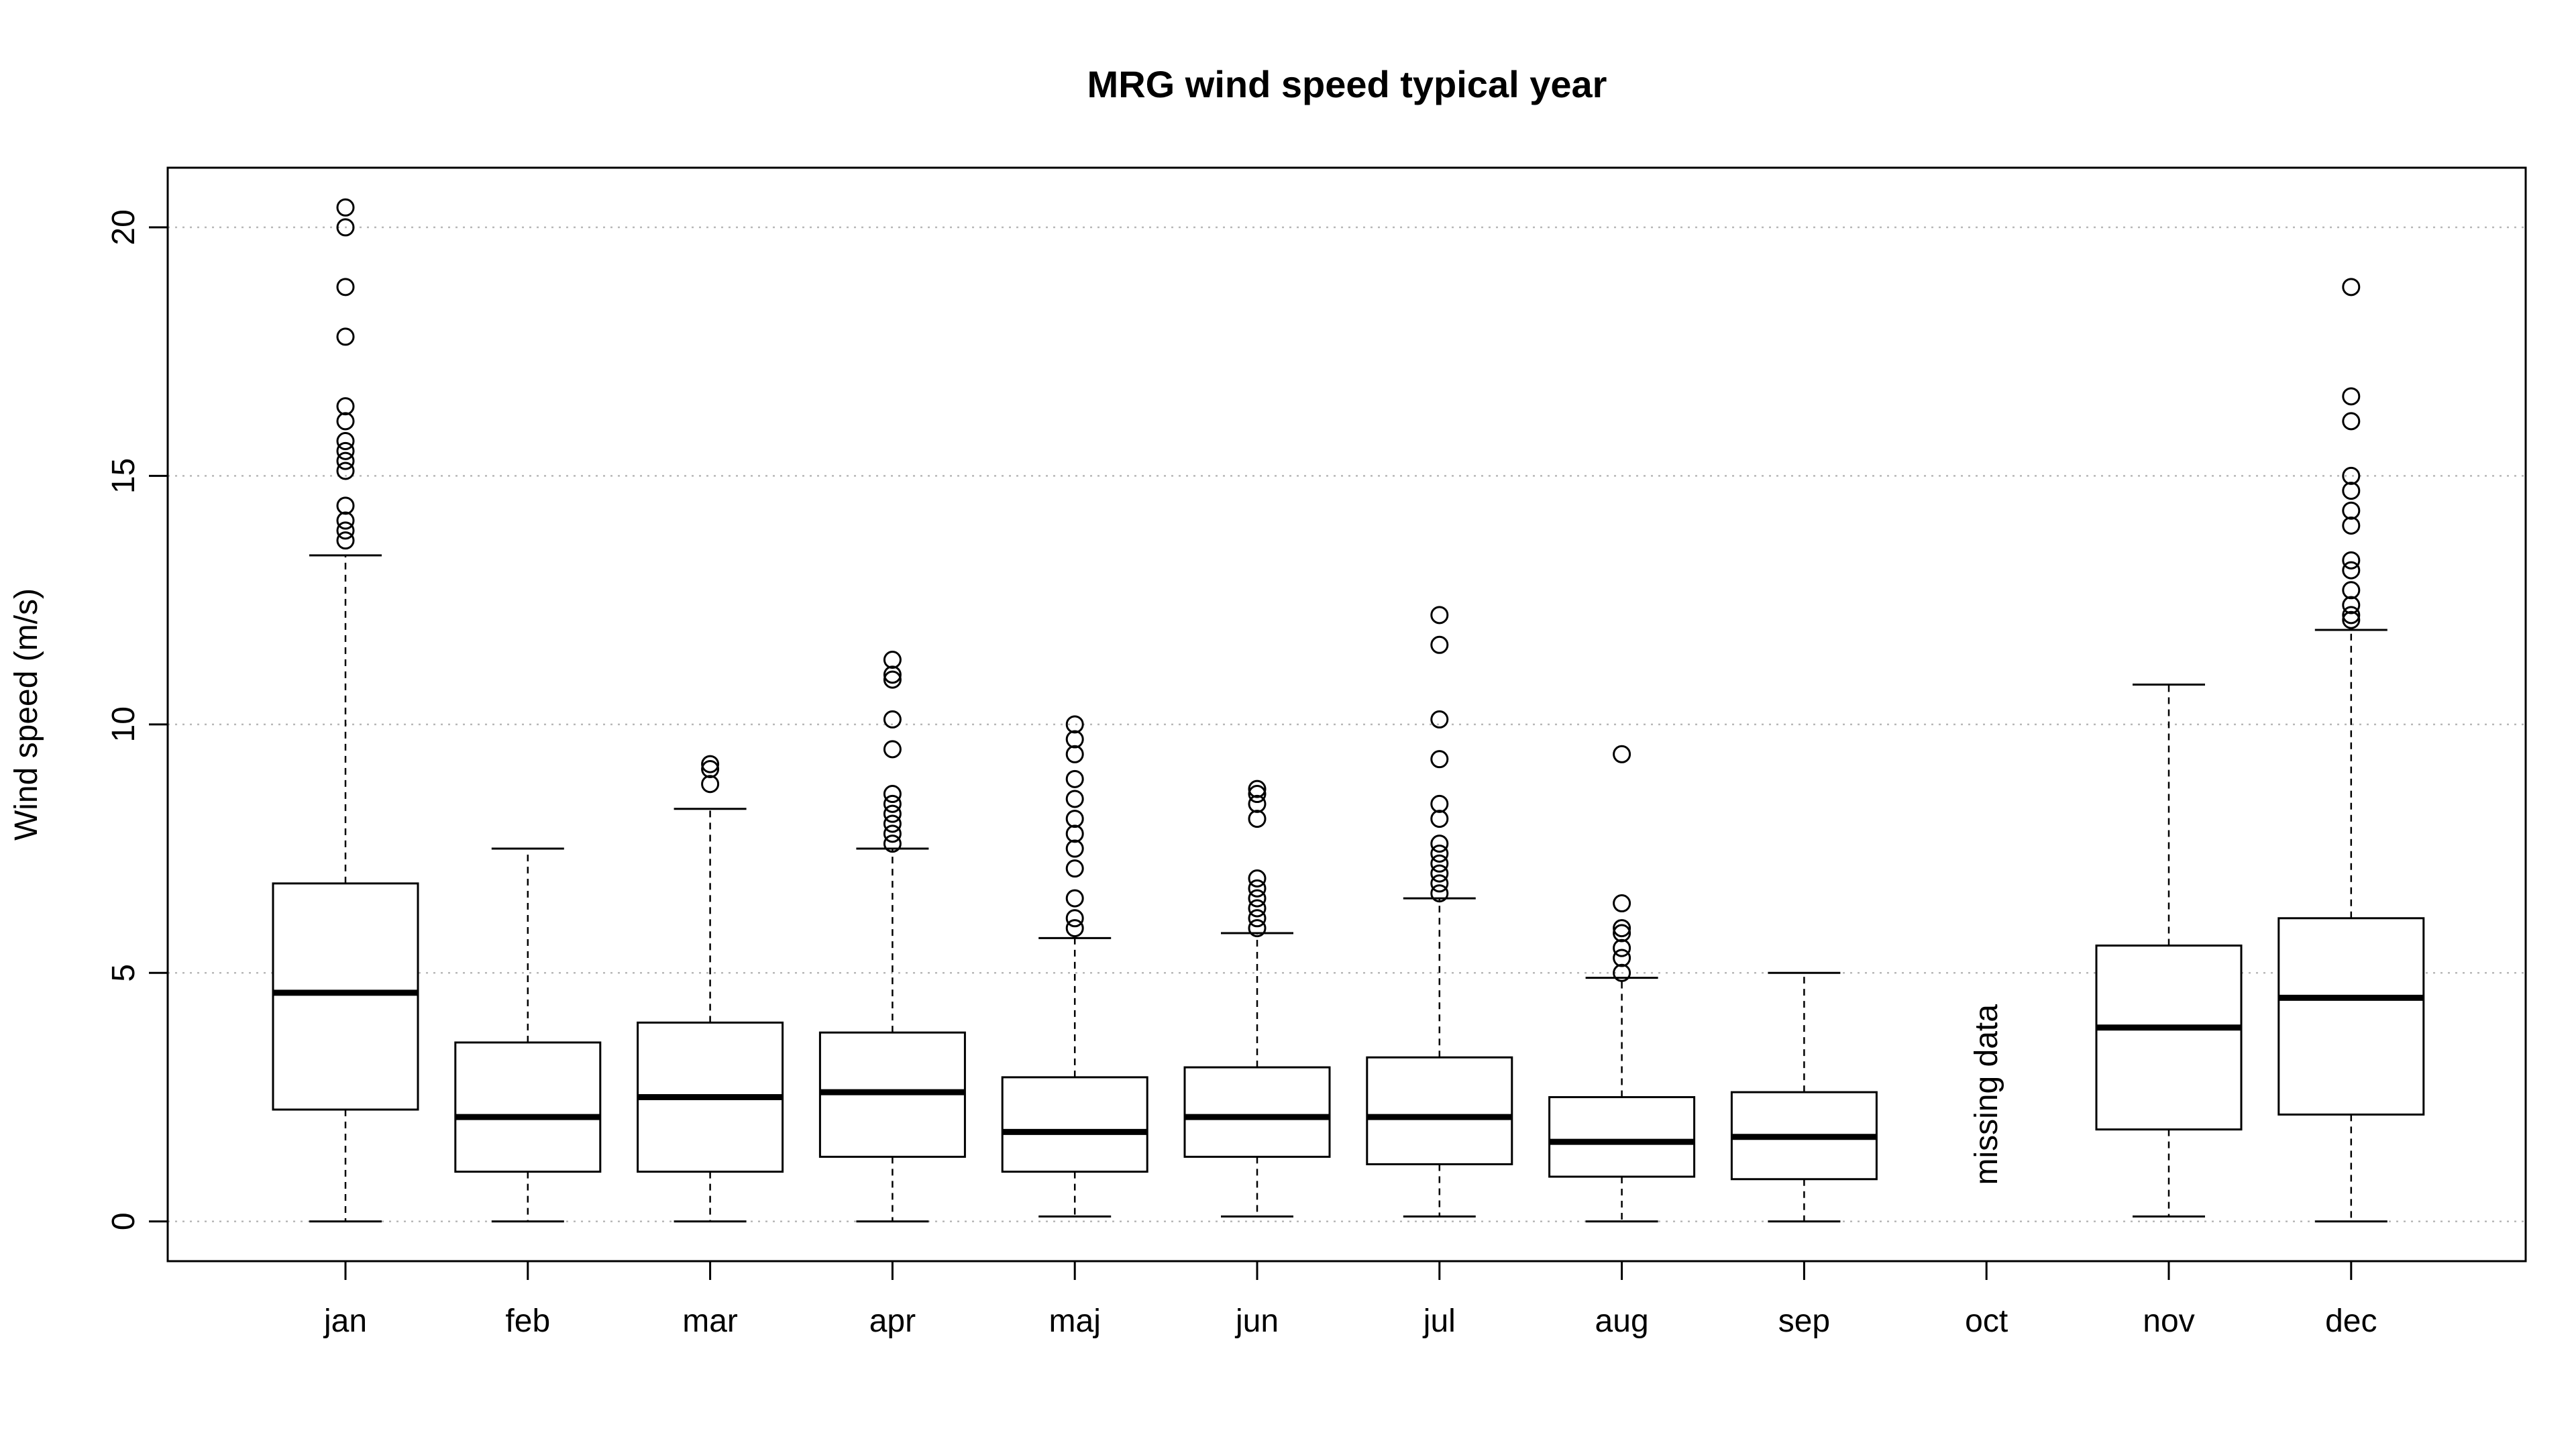 The width and height of the screenshot is (2576, 1449). What do you see at coordinates (1622, 984) in the screenshot?
I see `box-aug` at bounding box center [1622, 984].